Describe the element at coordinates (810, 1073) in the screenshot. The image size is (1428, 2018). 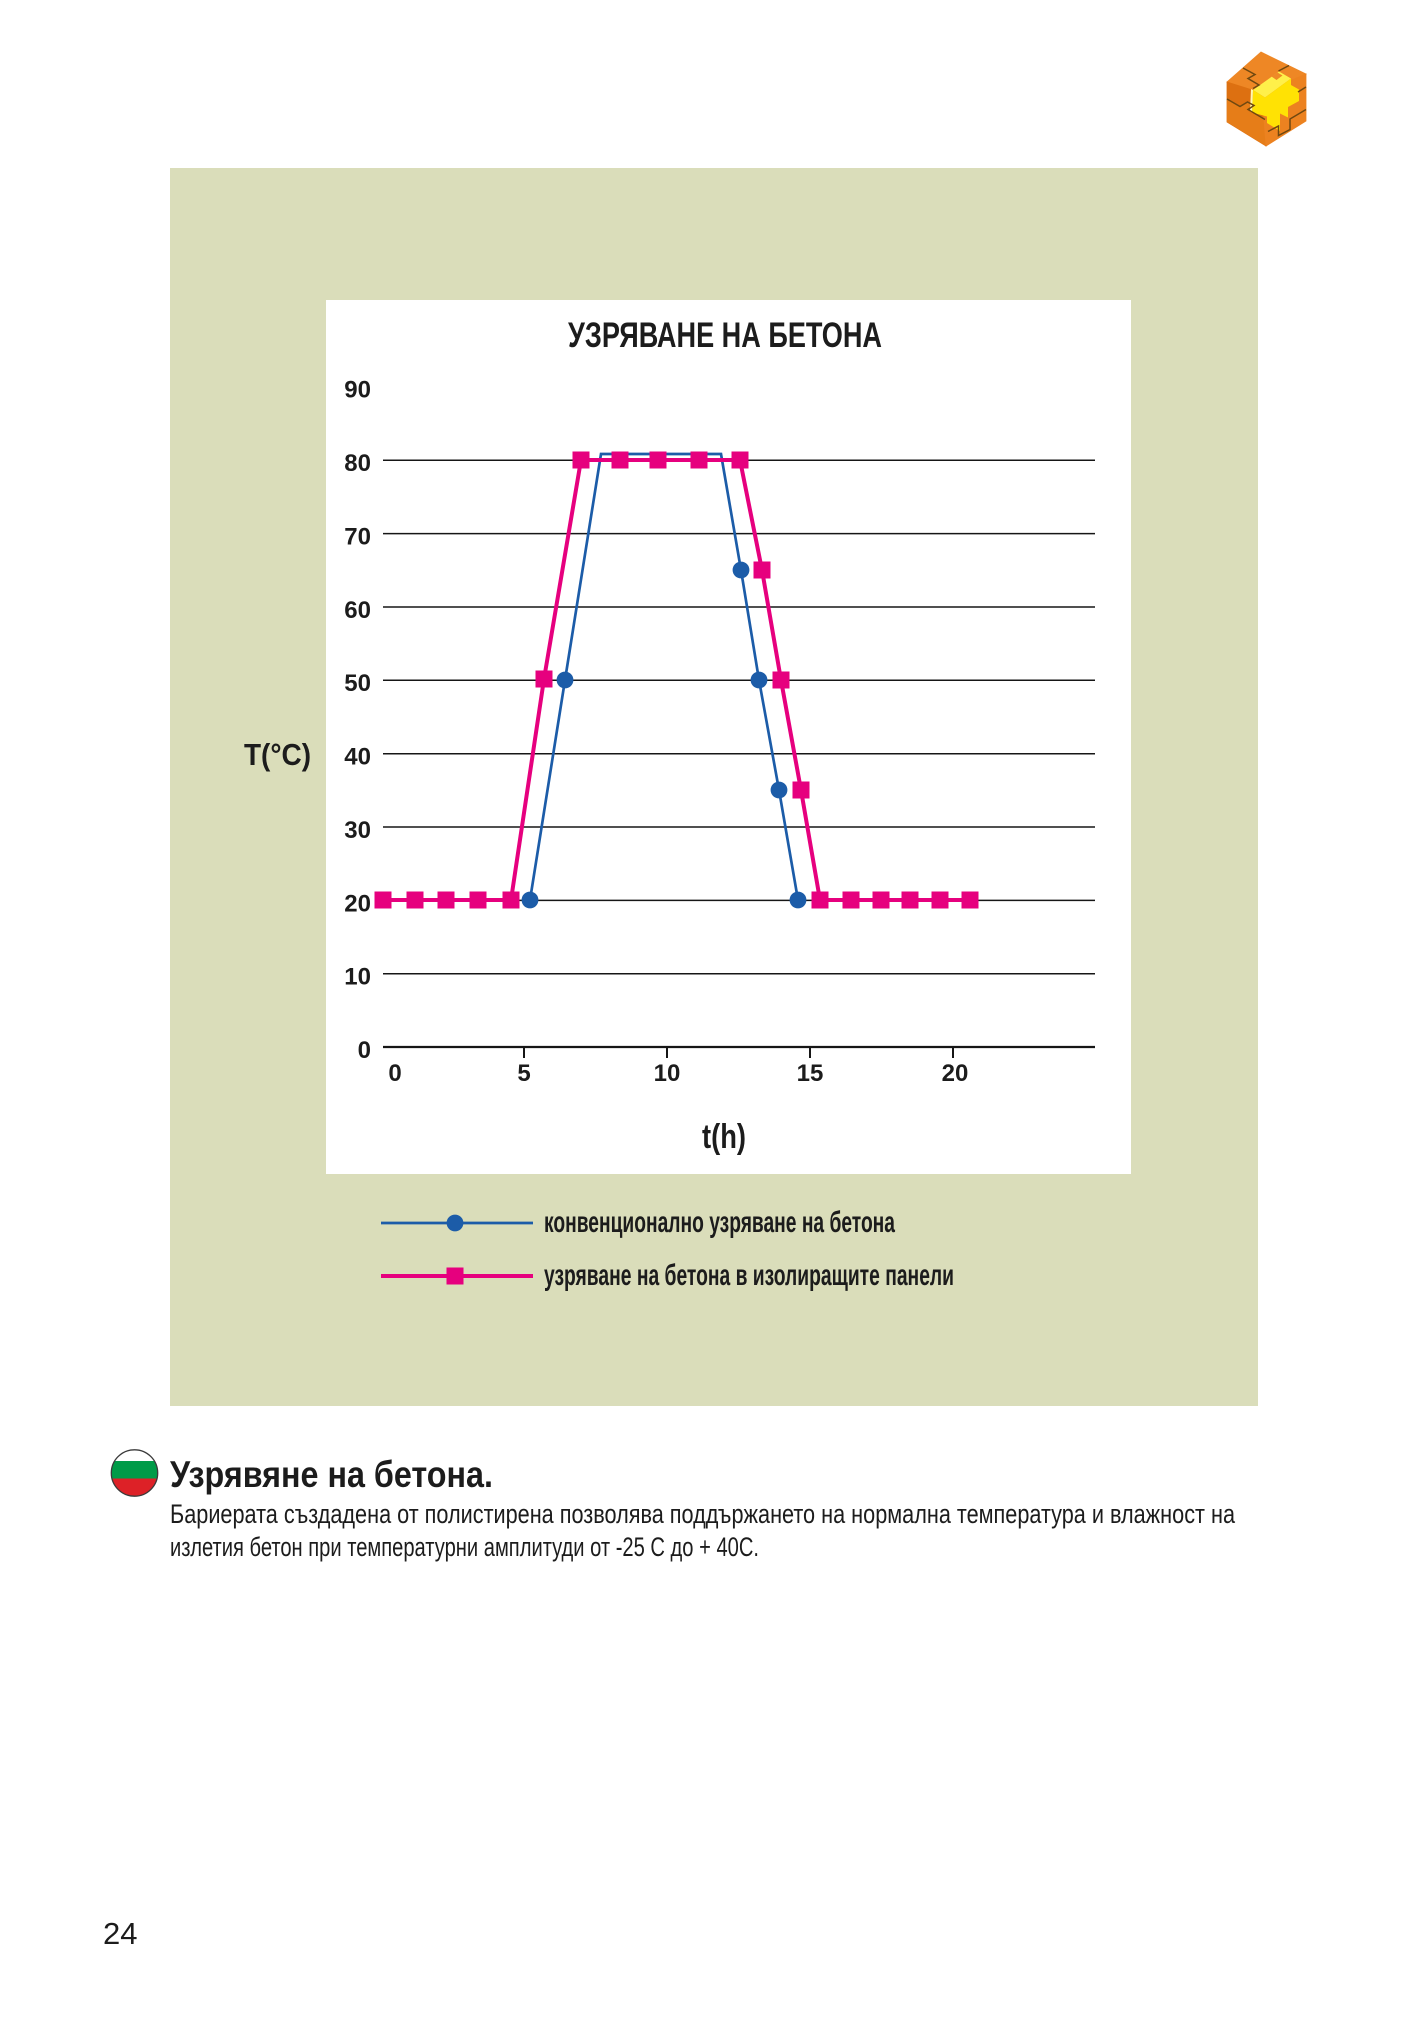
I see `svg-text: 15` at that location.